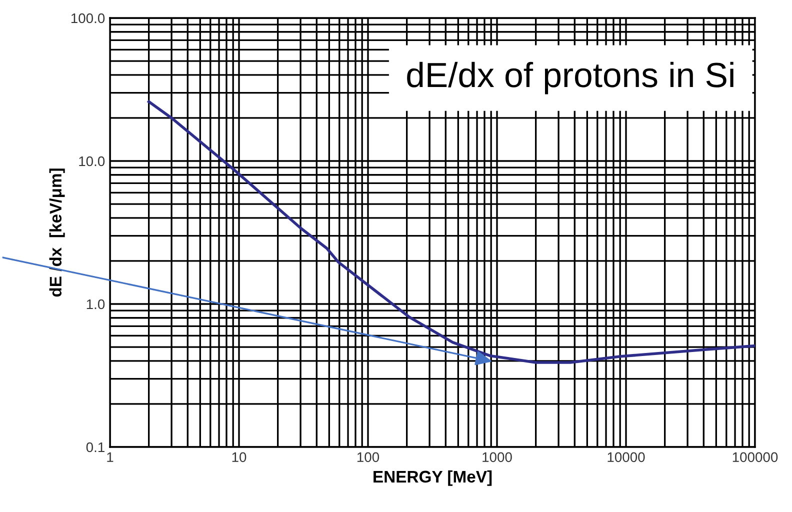  What do you see at coordinates (497, 457) in the screenshot?
I see `x-tick-label: 1000` at bounding box center [497, 457].